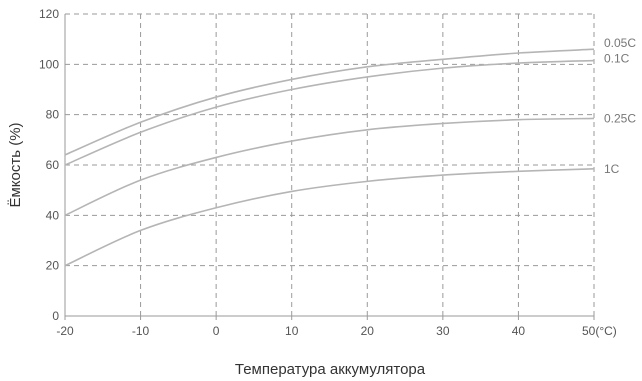  I want to click on series-label-0.25C: 0.25C, so click(620, 118).